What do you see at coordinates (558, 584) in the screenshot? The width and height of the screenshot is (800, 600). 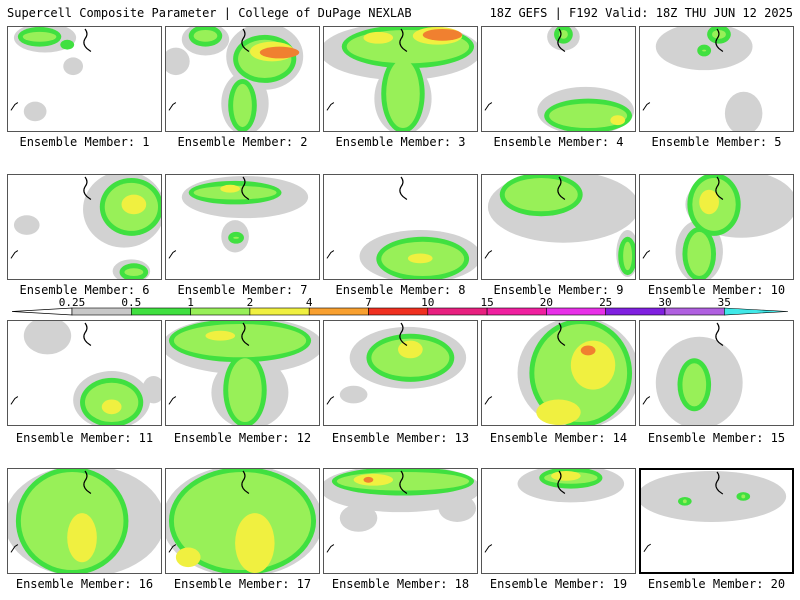 I see `ensemble-member-label: Ensemble Member: 19` at bounding box center [558, 584].